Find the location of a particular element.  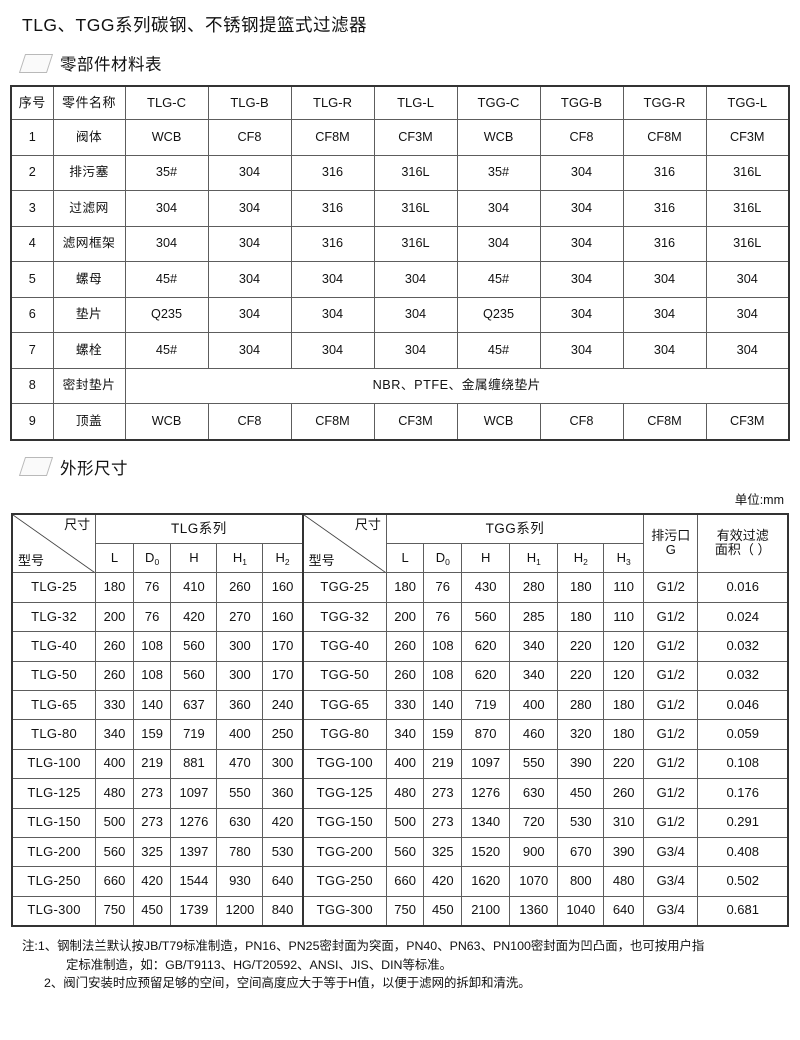

material-value: CF8M is located at coordinates (664, 421).